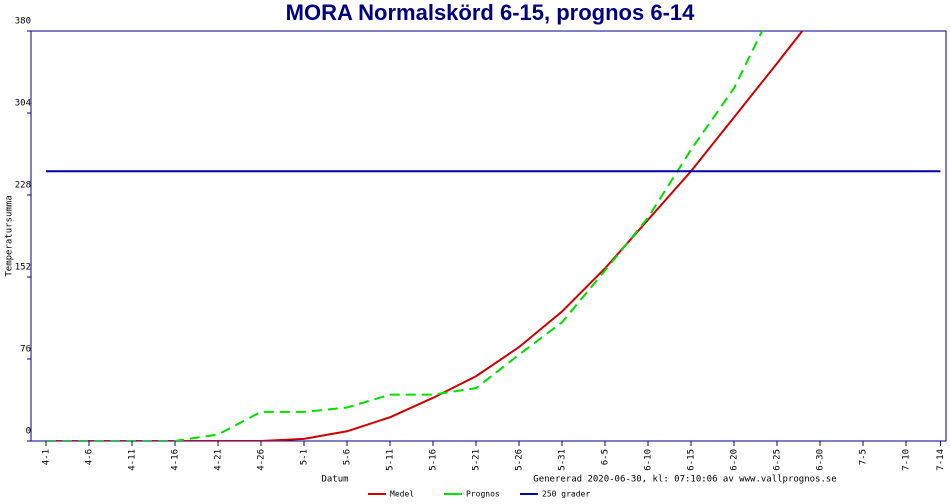 The height and width of the screenshot is (504, 950). Describe the element at coordinates (90, 457) in the screenshot. I see `x-tick-label: 4-6` at that location.